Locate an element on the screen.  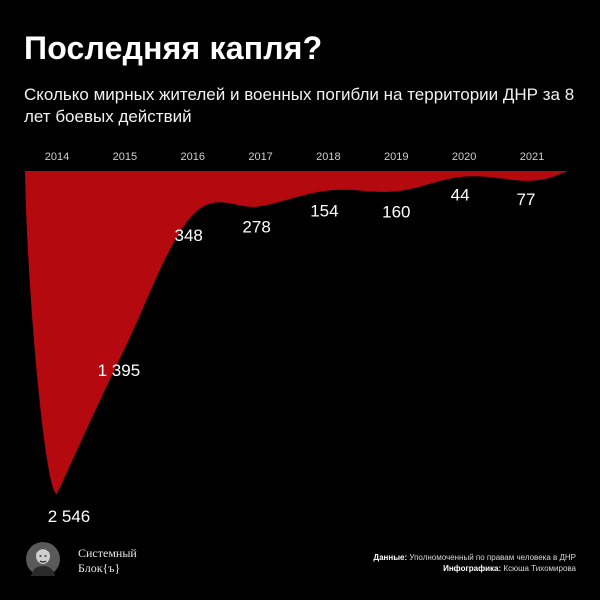
data-label-2020: 44 is located at coordinates (460, 195).